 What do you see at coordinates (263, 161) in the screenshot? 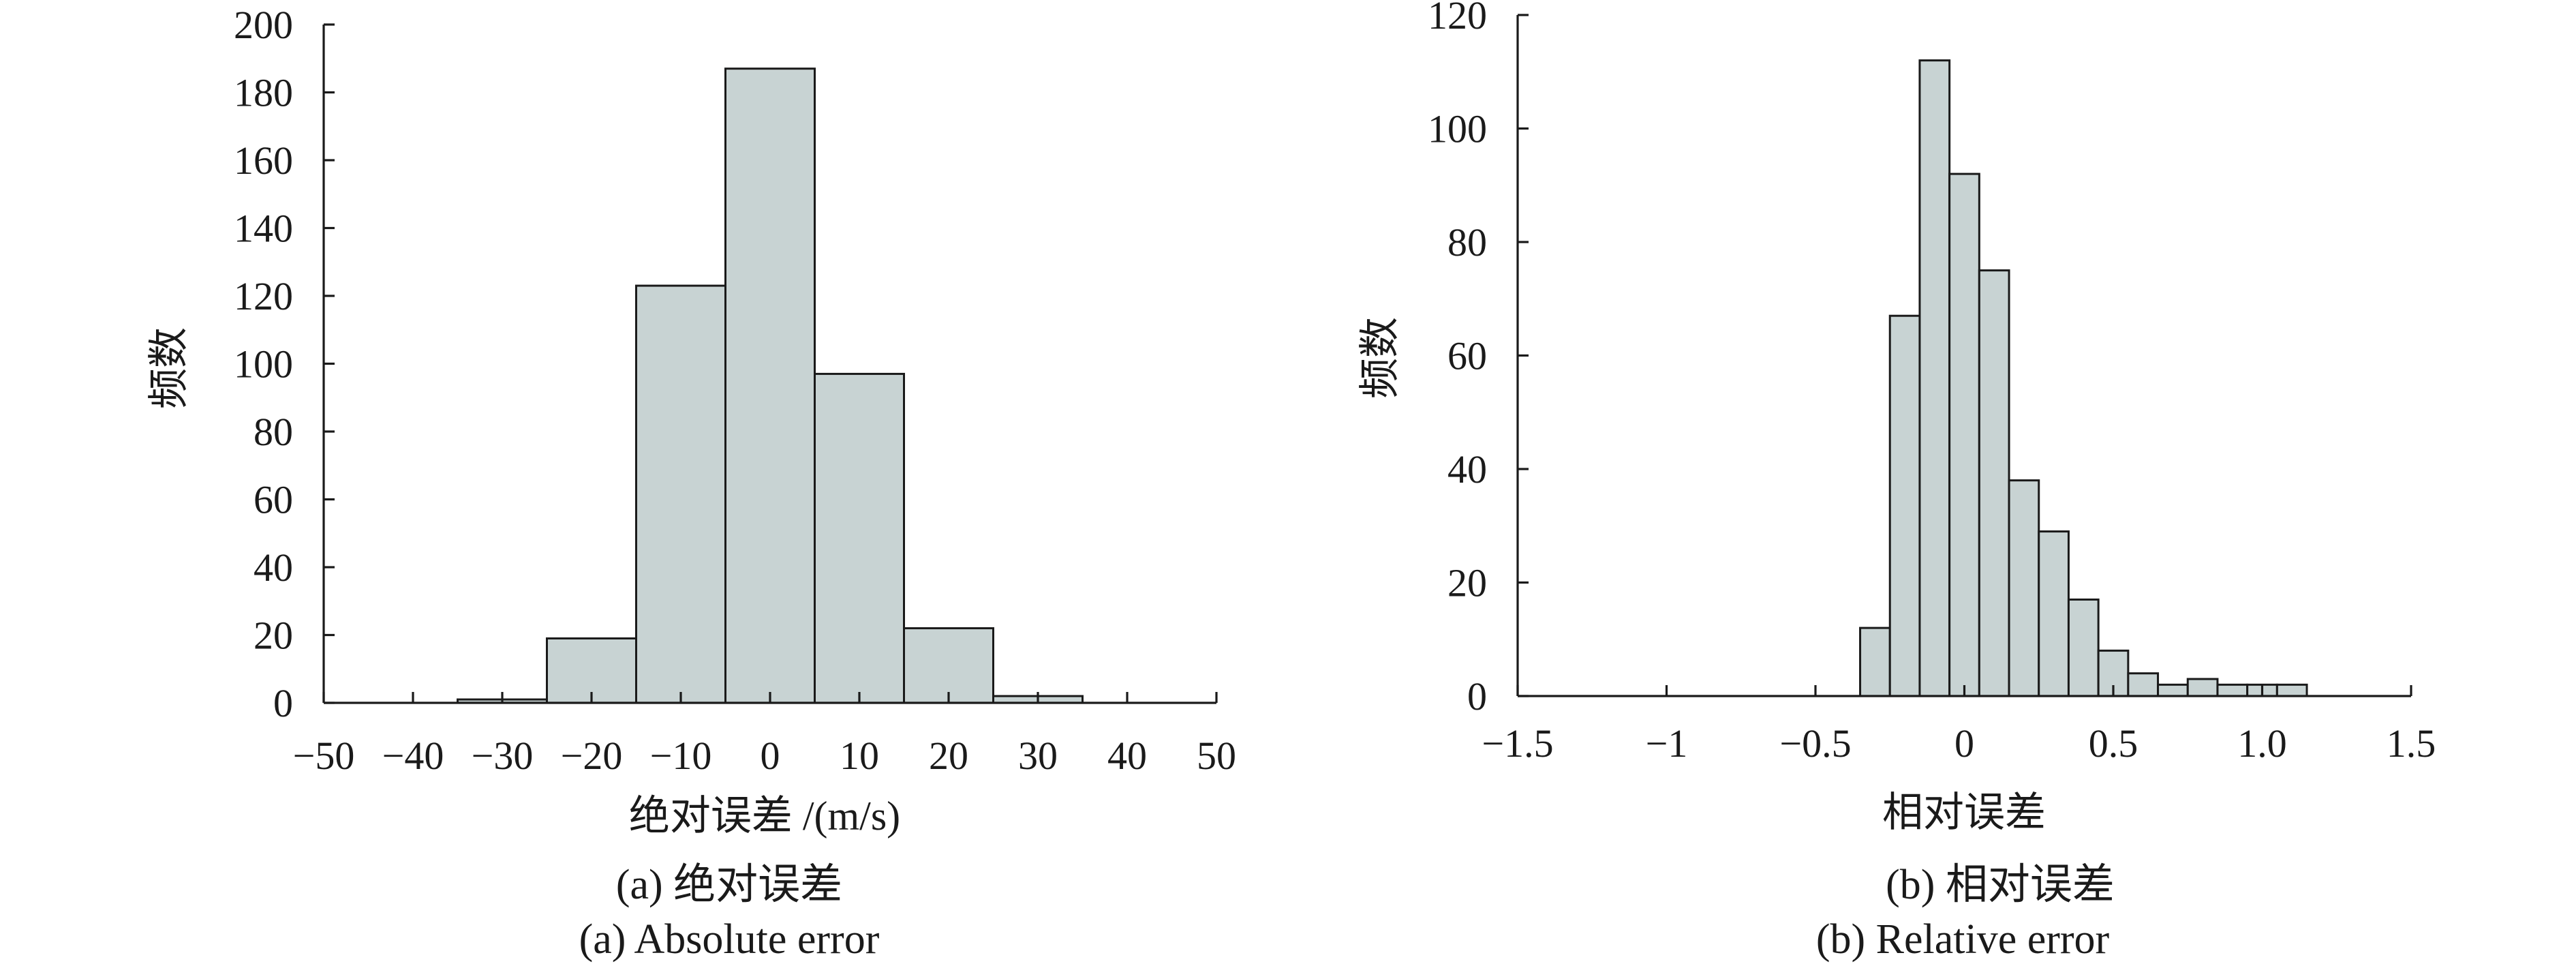
I see `y-tick-label: 160` at bounding box center [263, 161].